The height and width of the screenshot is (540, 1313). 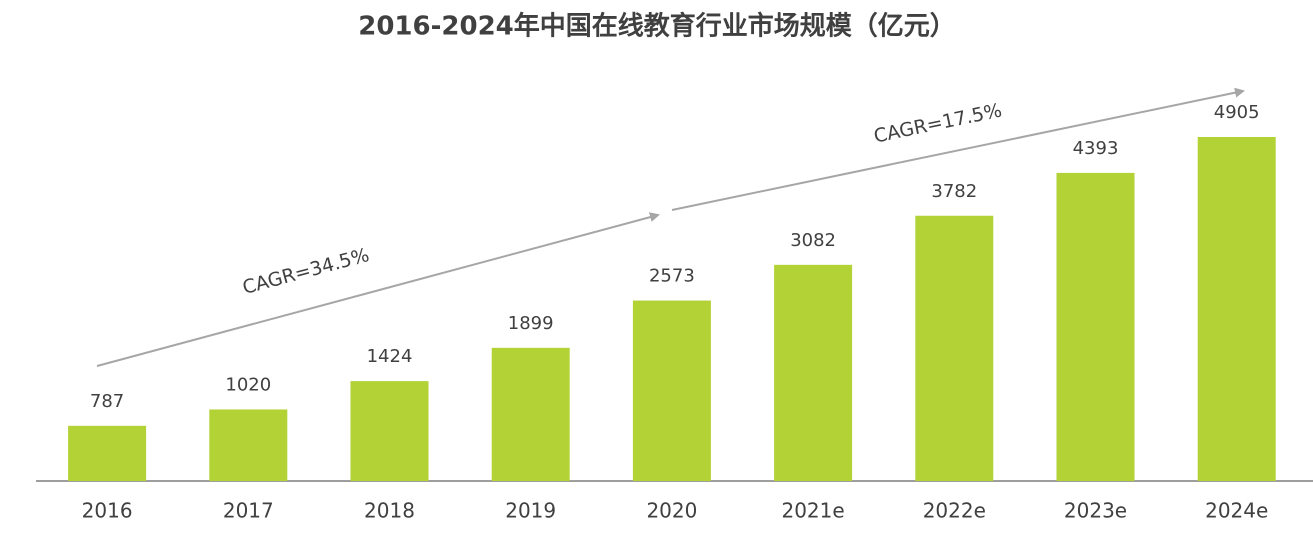 I want to click on value-label: 1424, so click(x=390, y=356).